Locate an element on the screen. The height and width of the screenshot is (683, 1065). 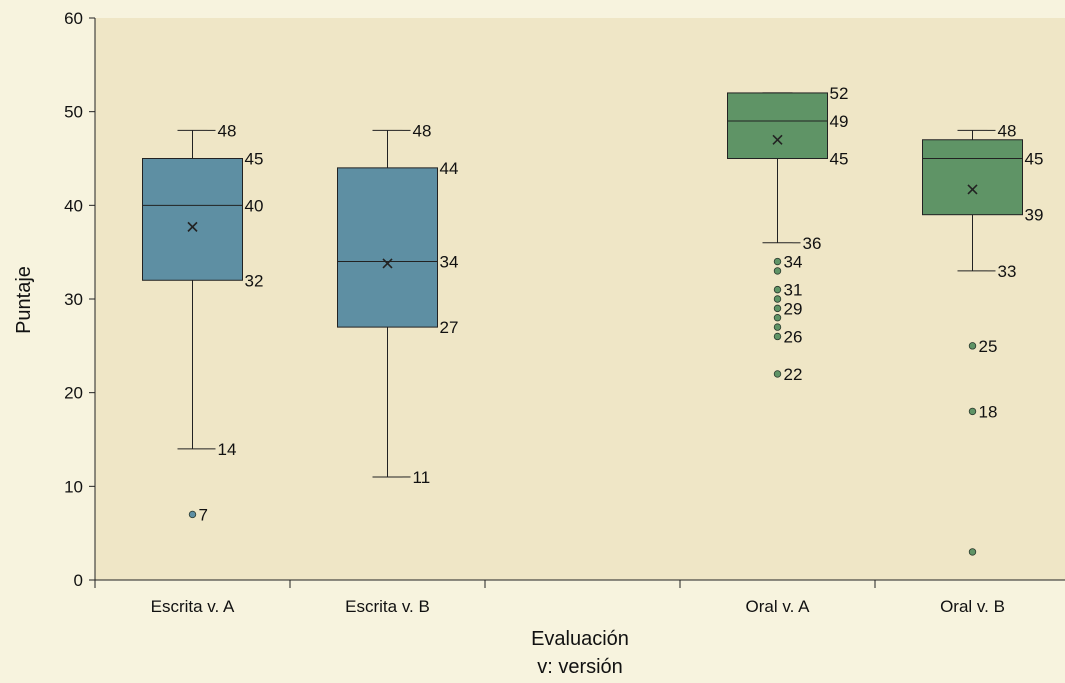
value-label: 27 is located at coordinates (449, 327).